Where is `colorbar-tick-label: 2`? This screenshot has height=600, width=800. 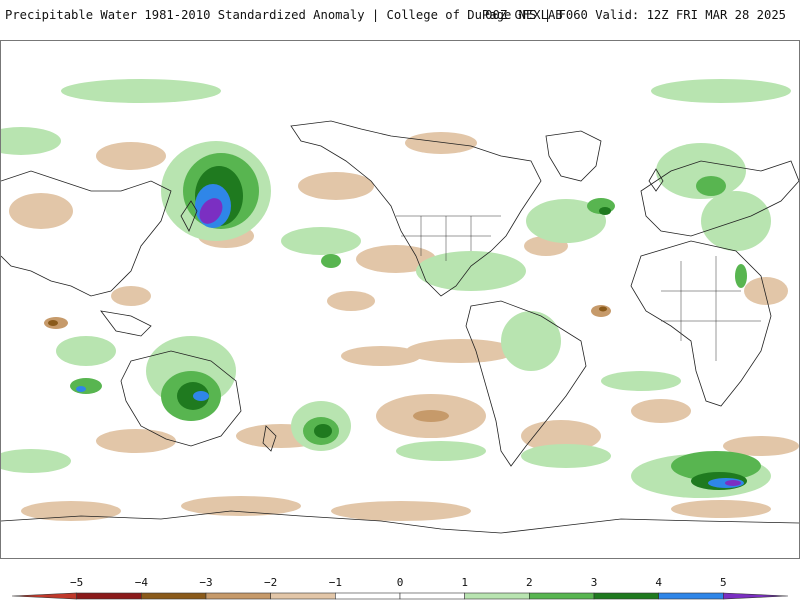 colorbar-tick-label: 2 is located at coordinates (529, 582).